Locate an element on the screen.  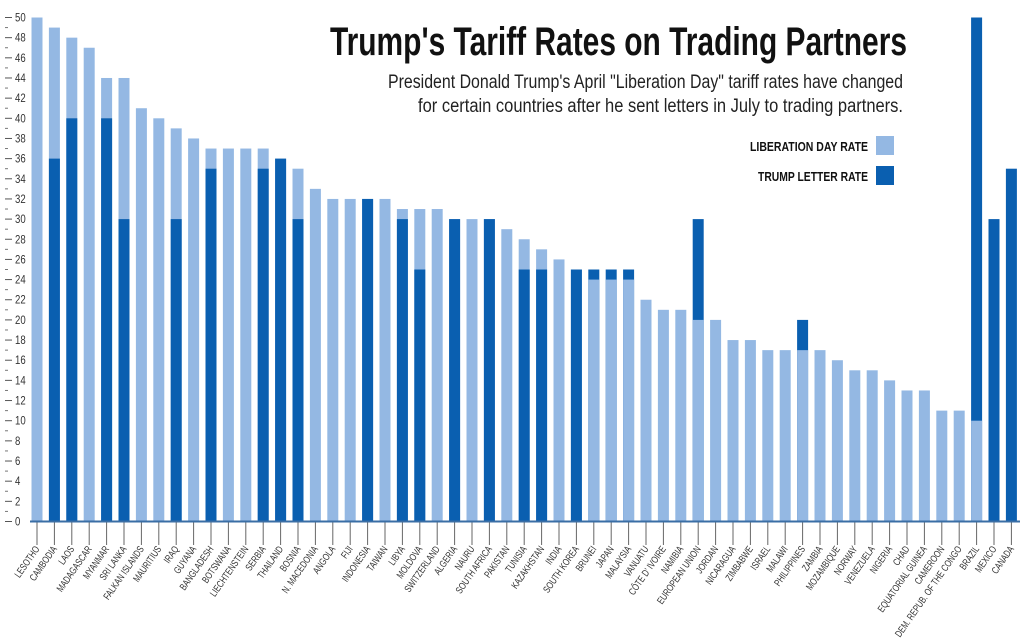
y-tick-label: 32 is located at coordinates (20, 199).